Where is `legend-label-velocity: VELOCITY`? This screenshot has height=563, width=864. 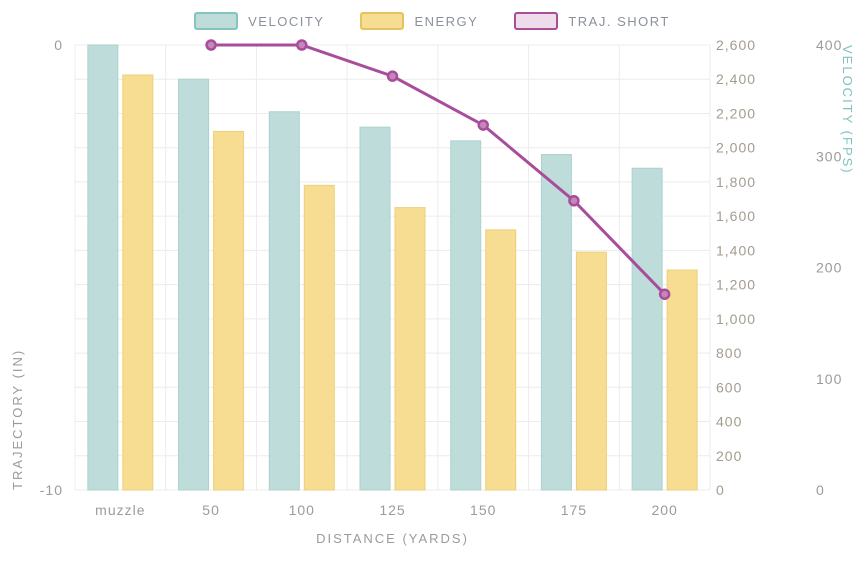
legend-label-velocity: VELOCITY is located at coordinates (286, 21).